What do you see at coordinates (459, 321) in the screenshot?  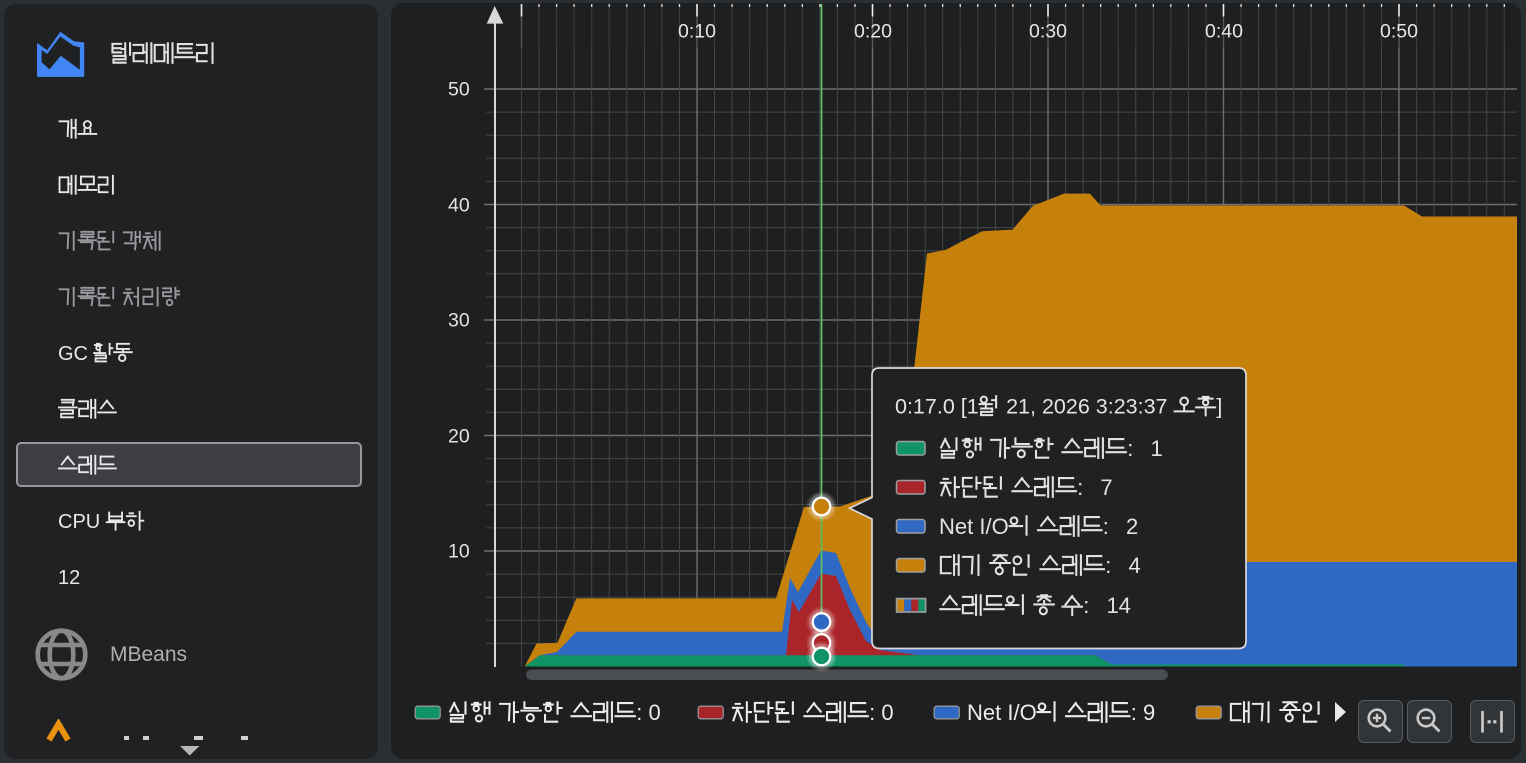 I see `svg-text: 30` at bounding box center [459, 321].